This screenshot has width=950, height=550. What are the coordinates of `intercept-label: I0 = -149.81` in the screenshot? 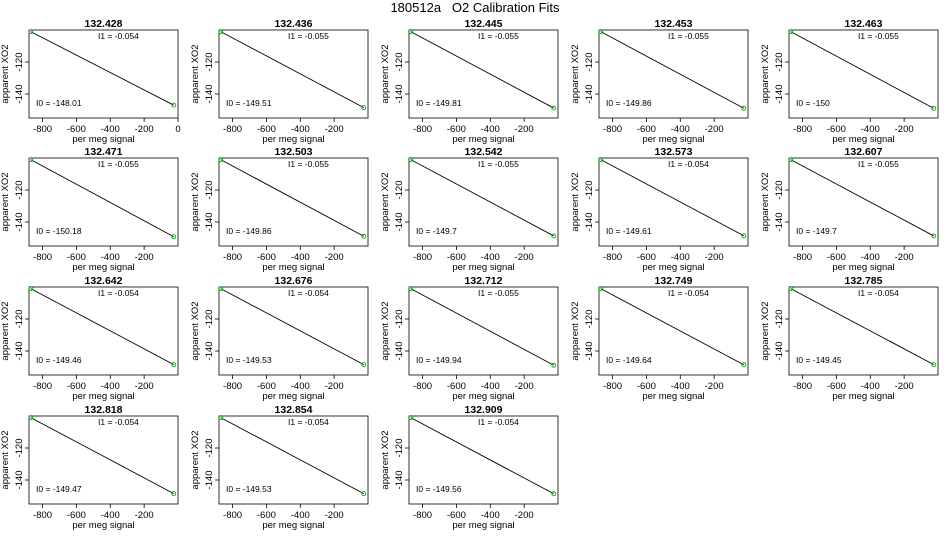 It's located at (439, 103).